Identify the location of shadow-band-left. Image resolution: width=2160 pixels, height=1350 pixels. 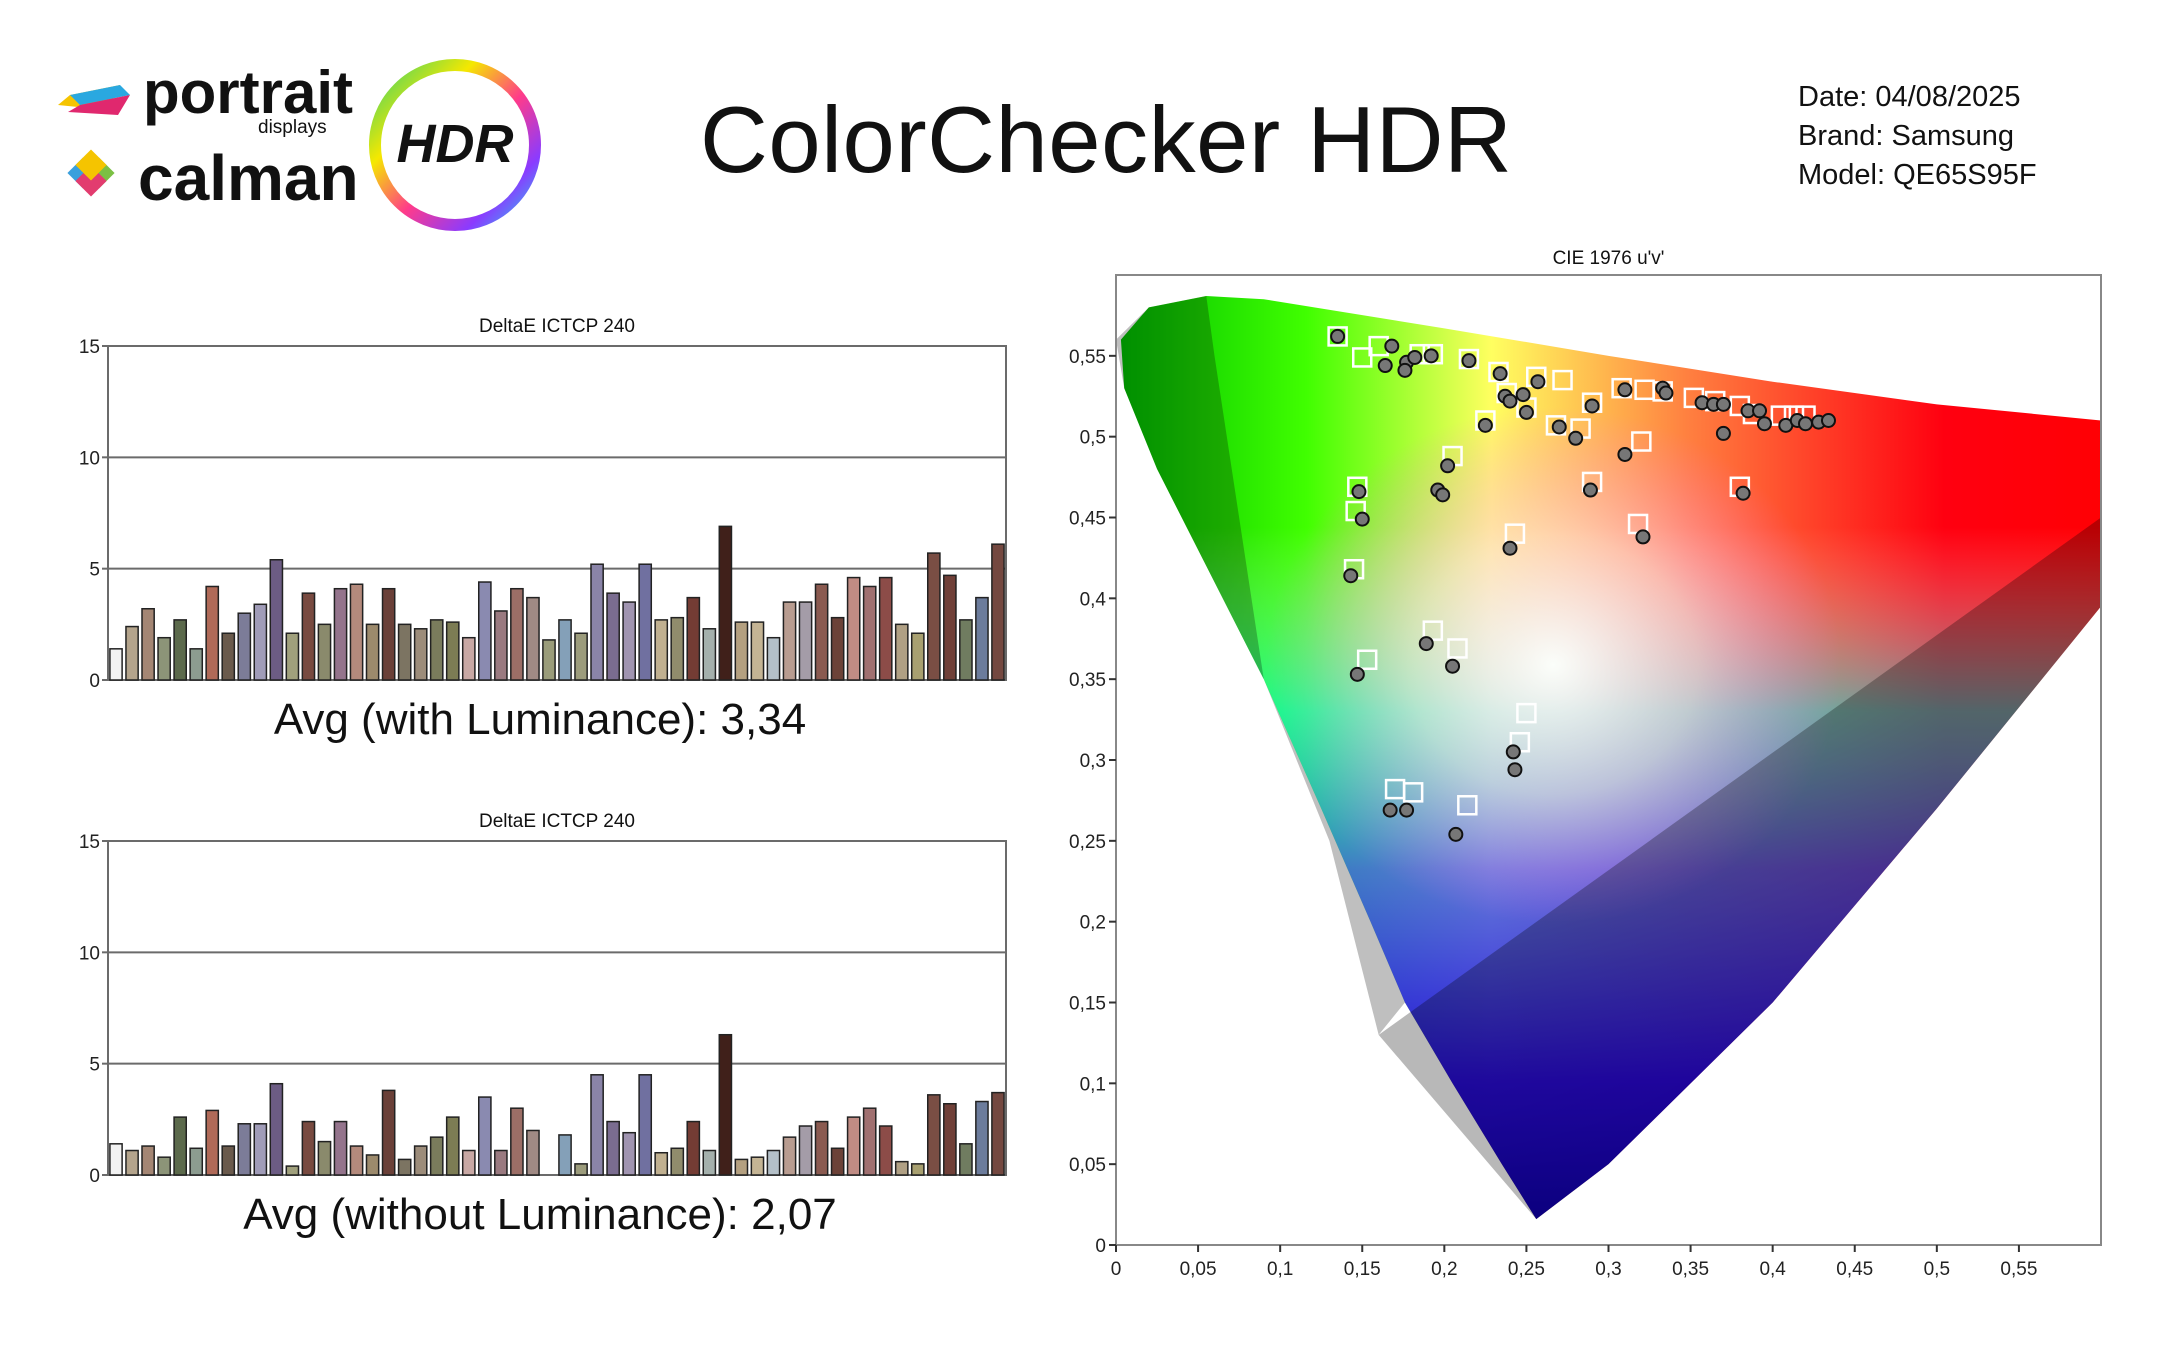
(1260, 665).